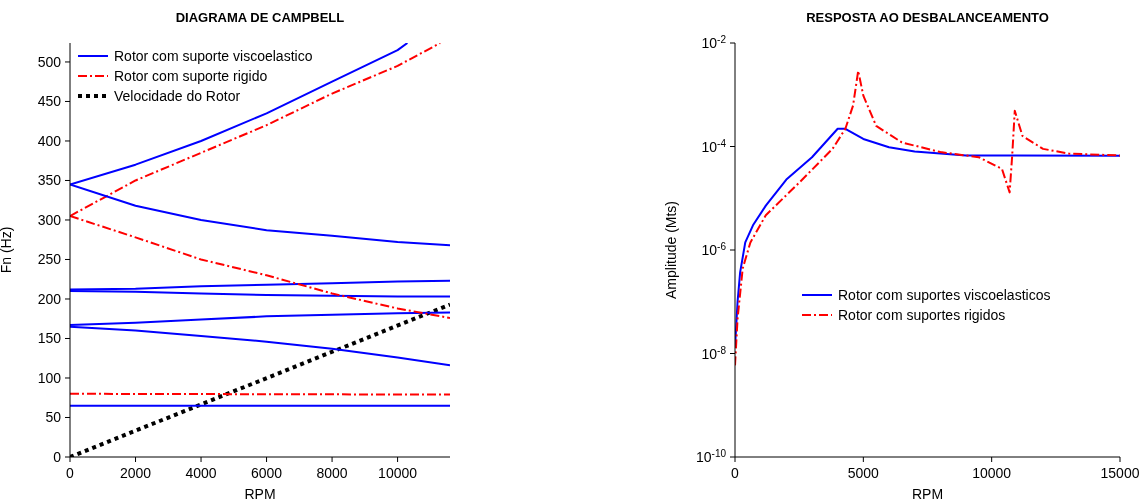 Image resolution: width=1146 pixels, height=499 pixels. I want to click on y-axis-title: Fn (Hz), so click(7, 250).